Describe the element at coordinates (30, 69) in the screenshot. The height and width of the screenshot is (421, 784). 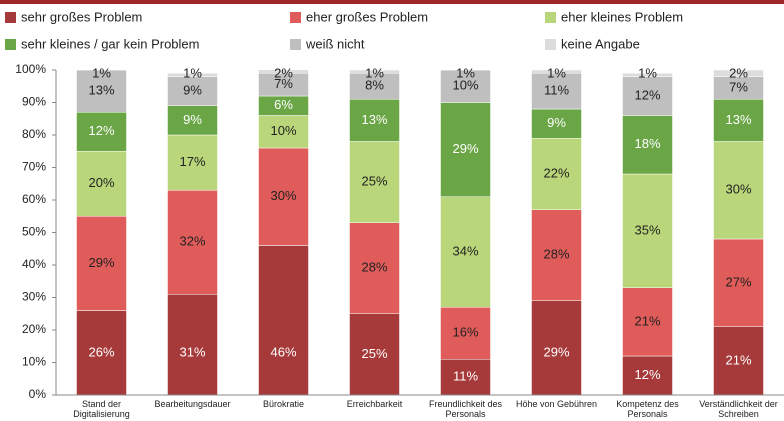
I see `y-tick-label: 100%` at that location.